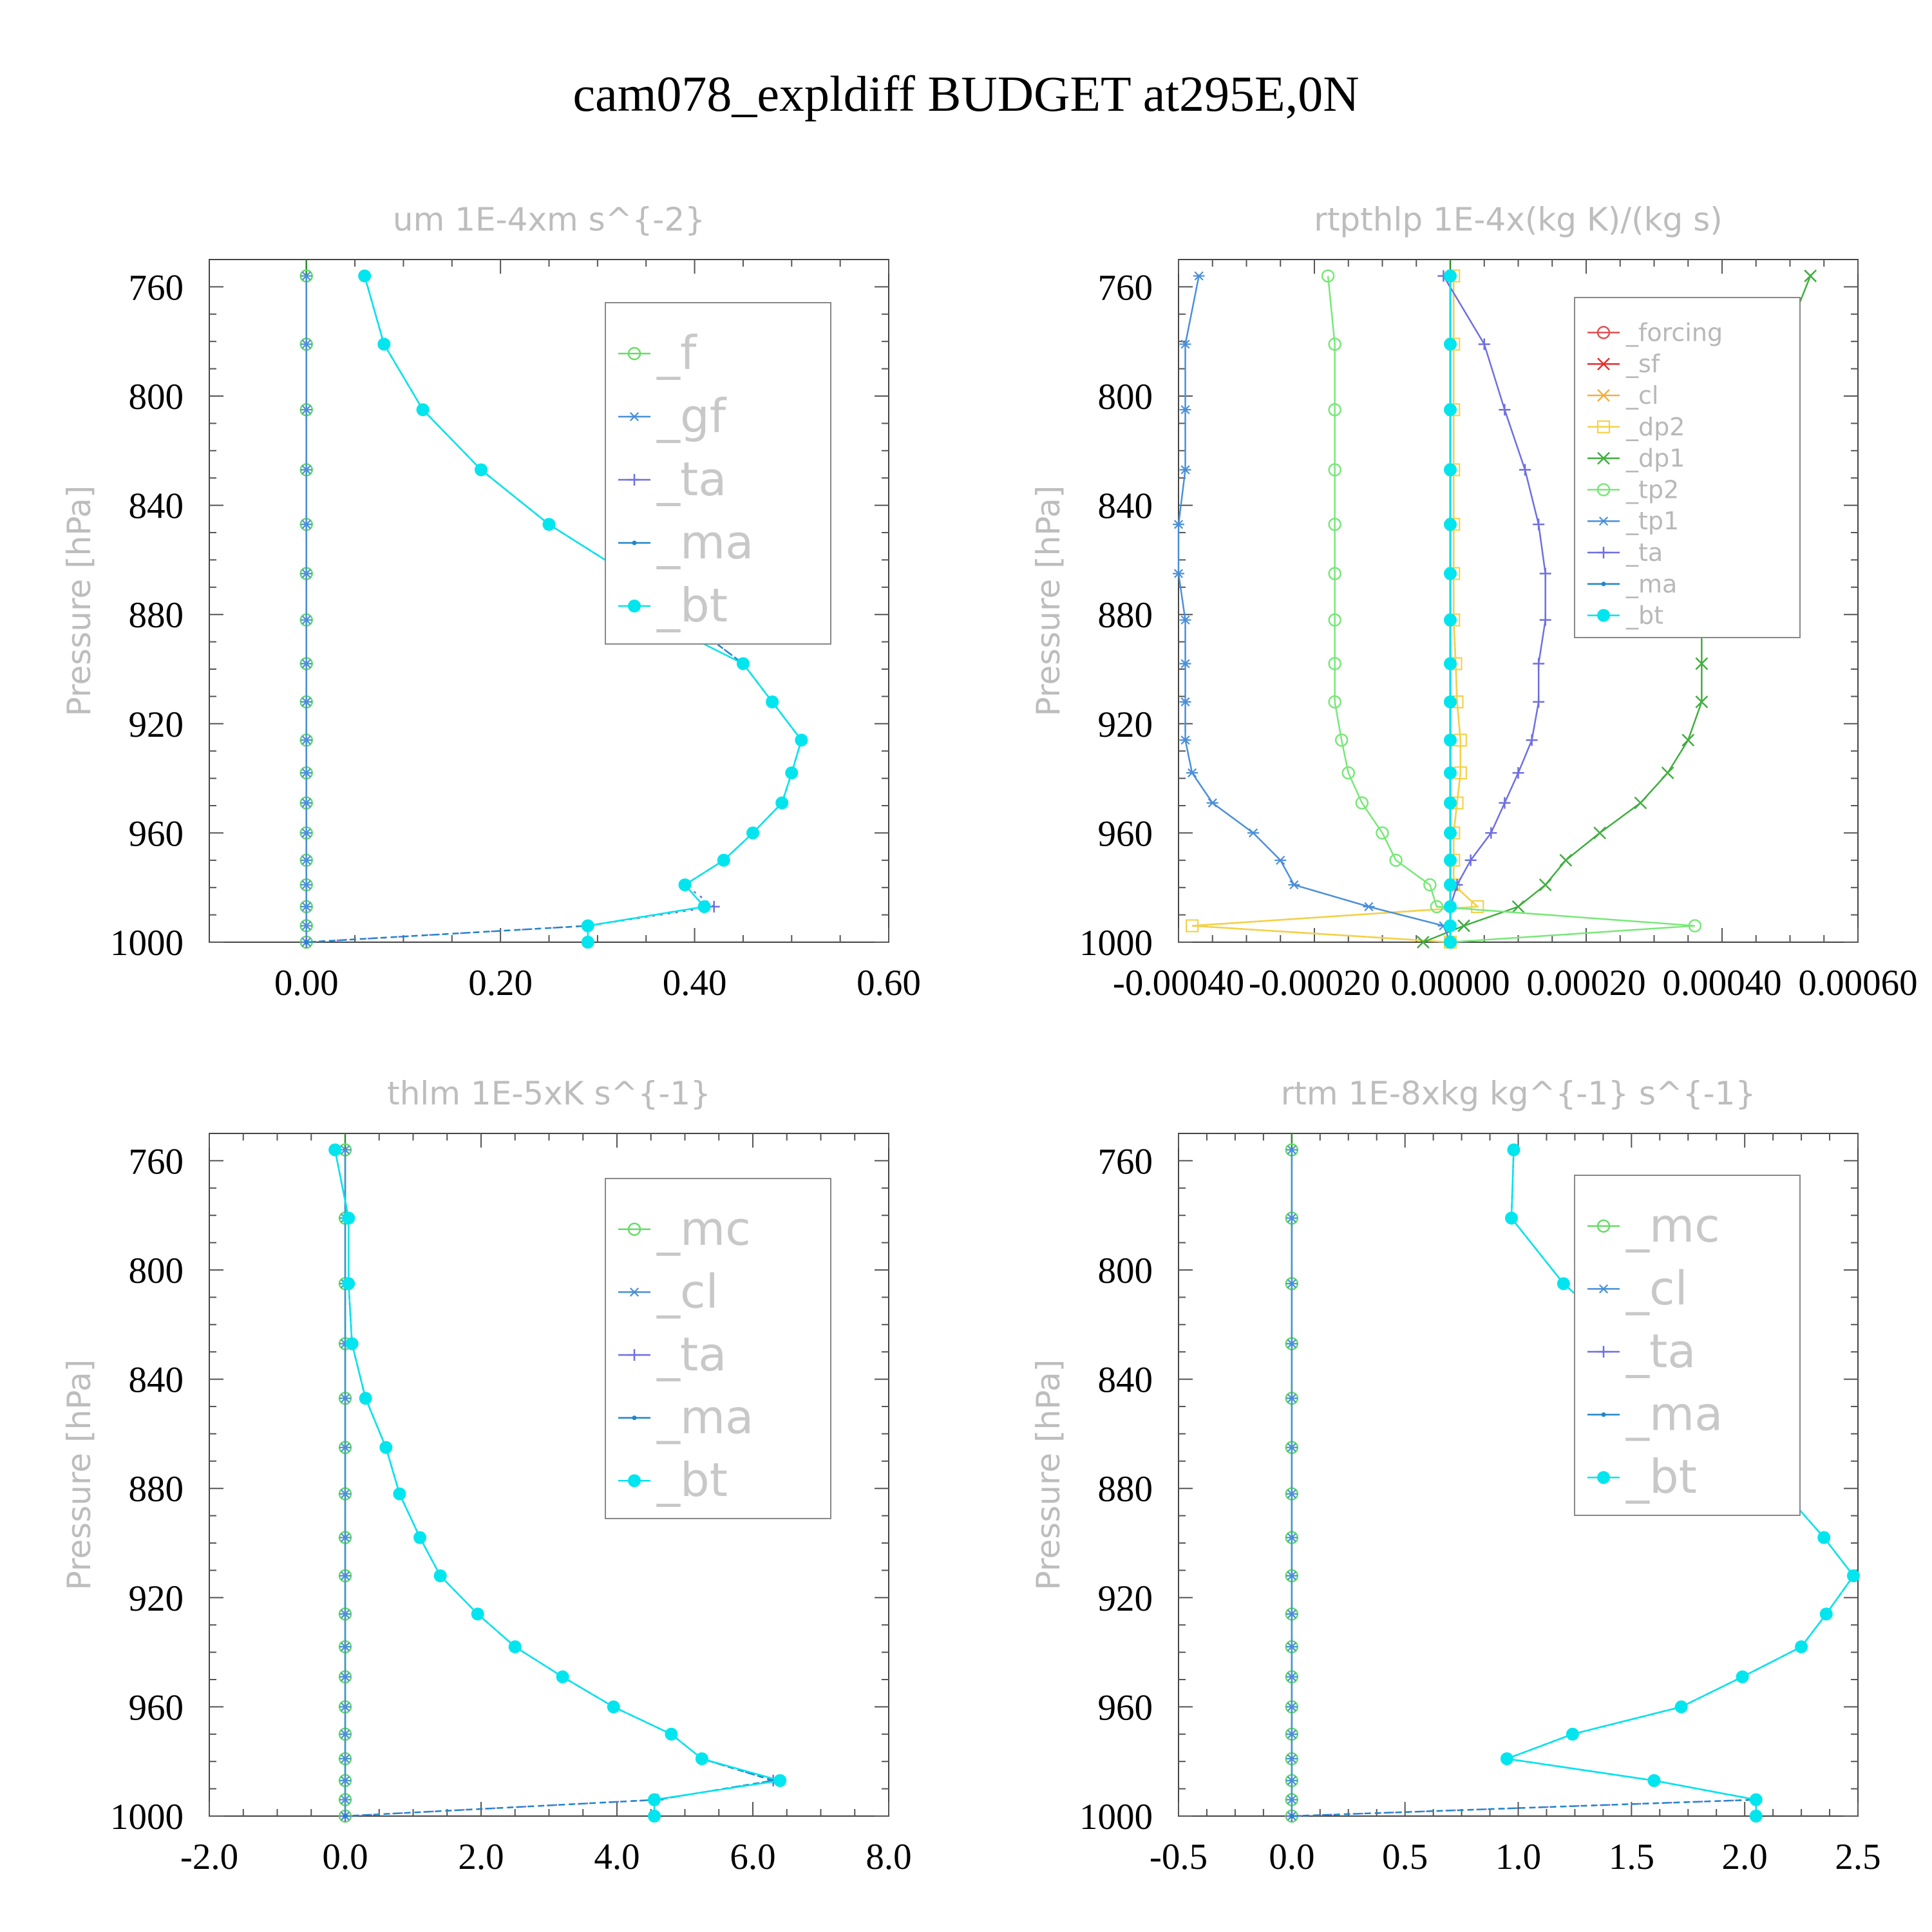  What do you see at coordinates (1721, 983) in the screenshot?
I see `x-tick-label: 0.00040` at bounding box center [1721, 983].